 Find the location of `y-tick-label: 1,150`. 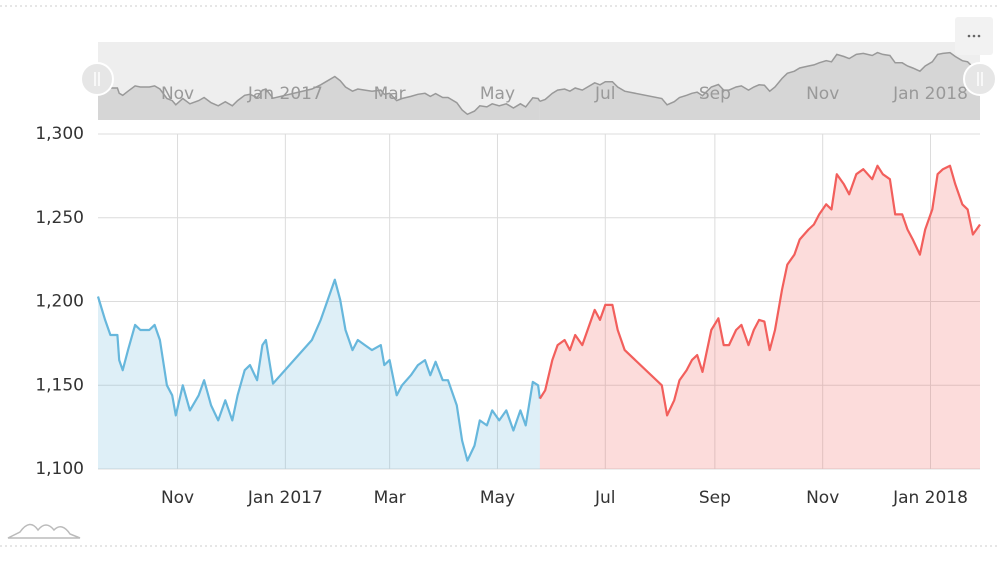

y-tick-label: 1,150 is located at coordinates (59, 385).